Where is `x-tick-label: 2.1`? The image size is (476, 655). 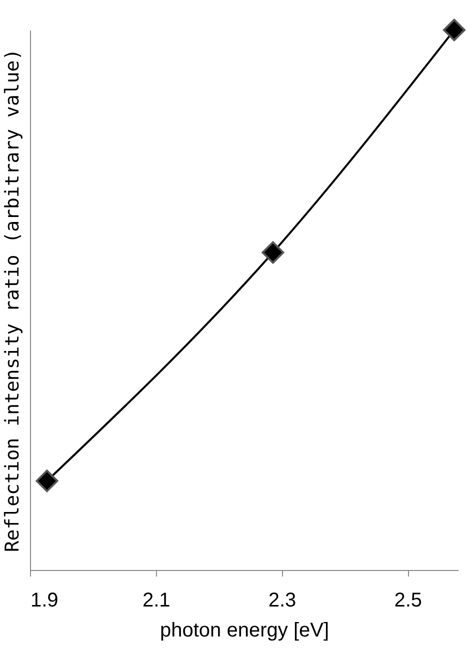
x-tick-label: 2.1 is located at coordinates (156, 601).